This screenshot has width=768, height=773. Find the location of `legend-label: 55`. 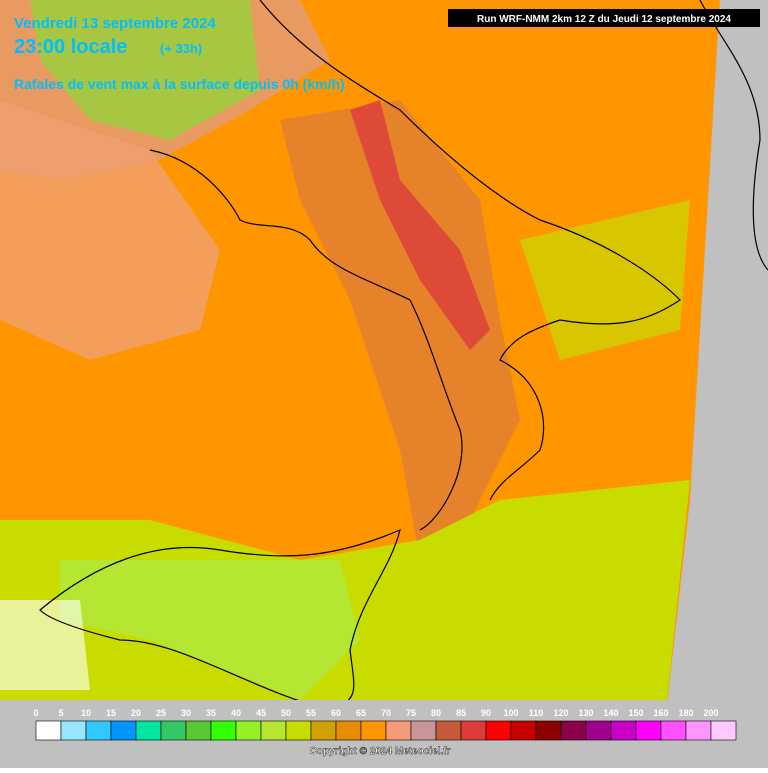

legend-label: 55 is located at coordinates (311, 713).